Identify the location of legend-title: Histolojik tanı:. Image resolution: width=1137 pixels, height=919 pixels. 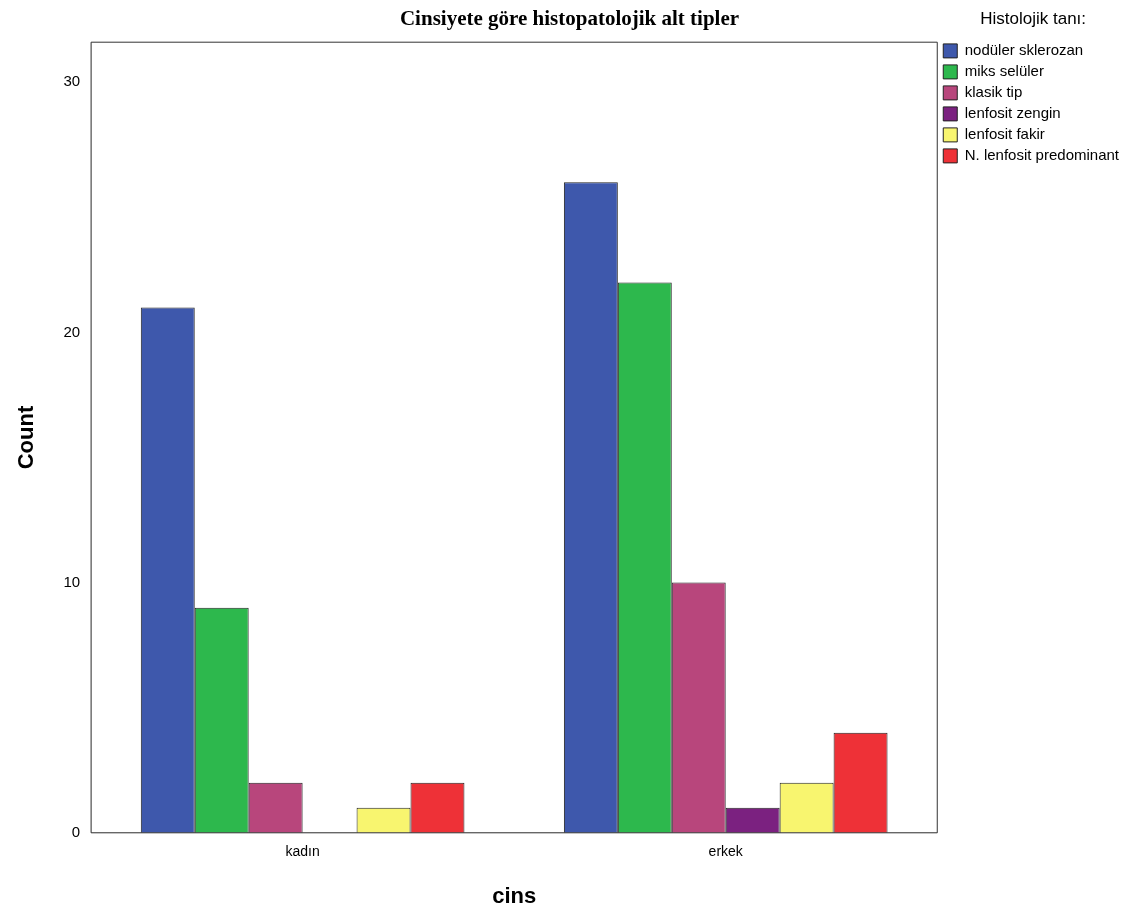
(1033, 19).